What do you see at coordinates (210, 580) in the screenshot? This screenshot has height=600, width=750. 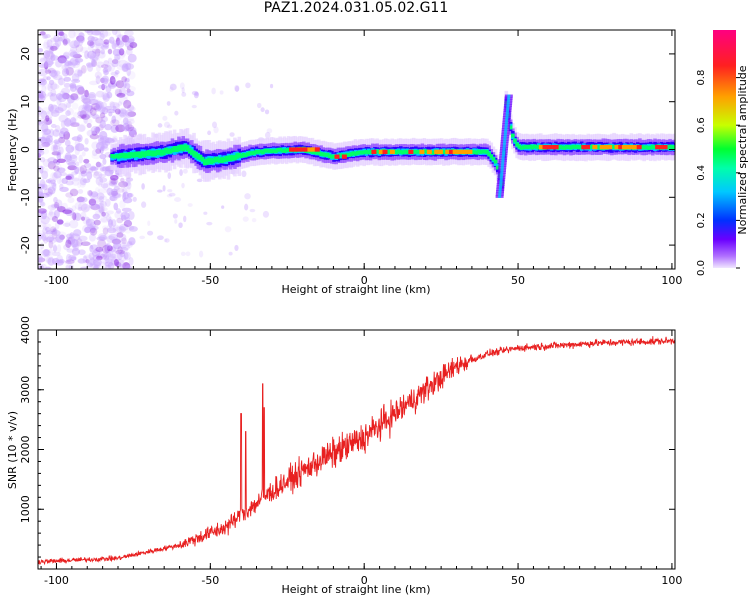 I see `snr-x-tick-label: -50` at bounding box center [210, 580].